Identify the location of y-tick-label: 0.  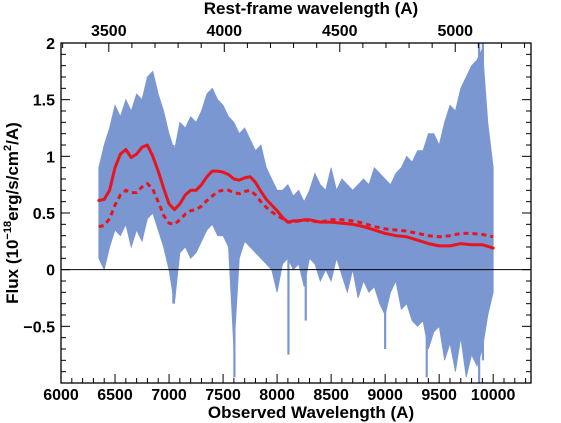
(50, 271).